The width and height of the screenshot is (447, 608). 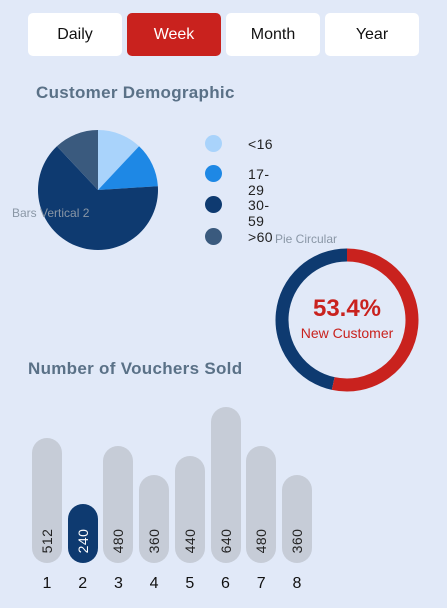 I want to click on ring-segment-other, so click(x=311, y=319).